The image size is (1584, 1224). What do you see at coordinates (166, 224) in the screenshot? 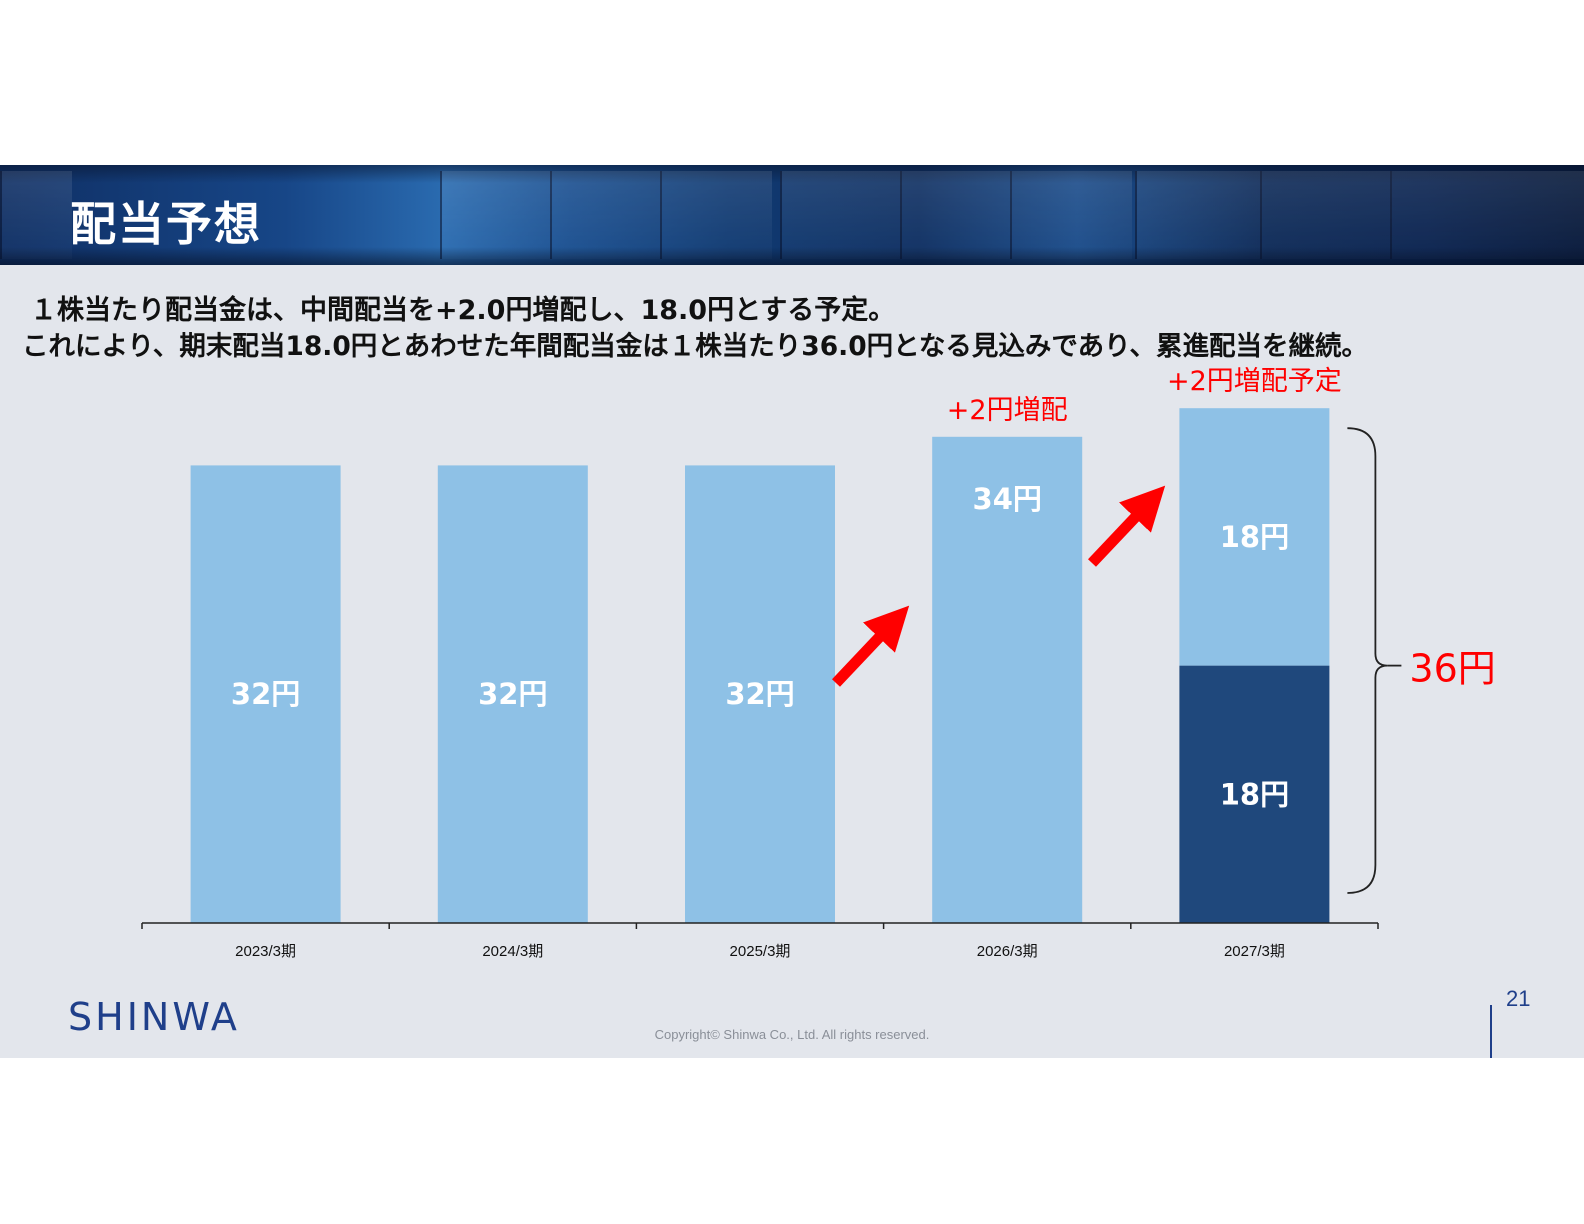
I see `page-title: 配当予想` at bounding box center [166, 224].